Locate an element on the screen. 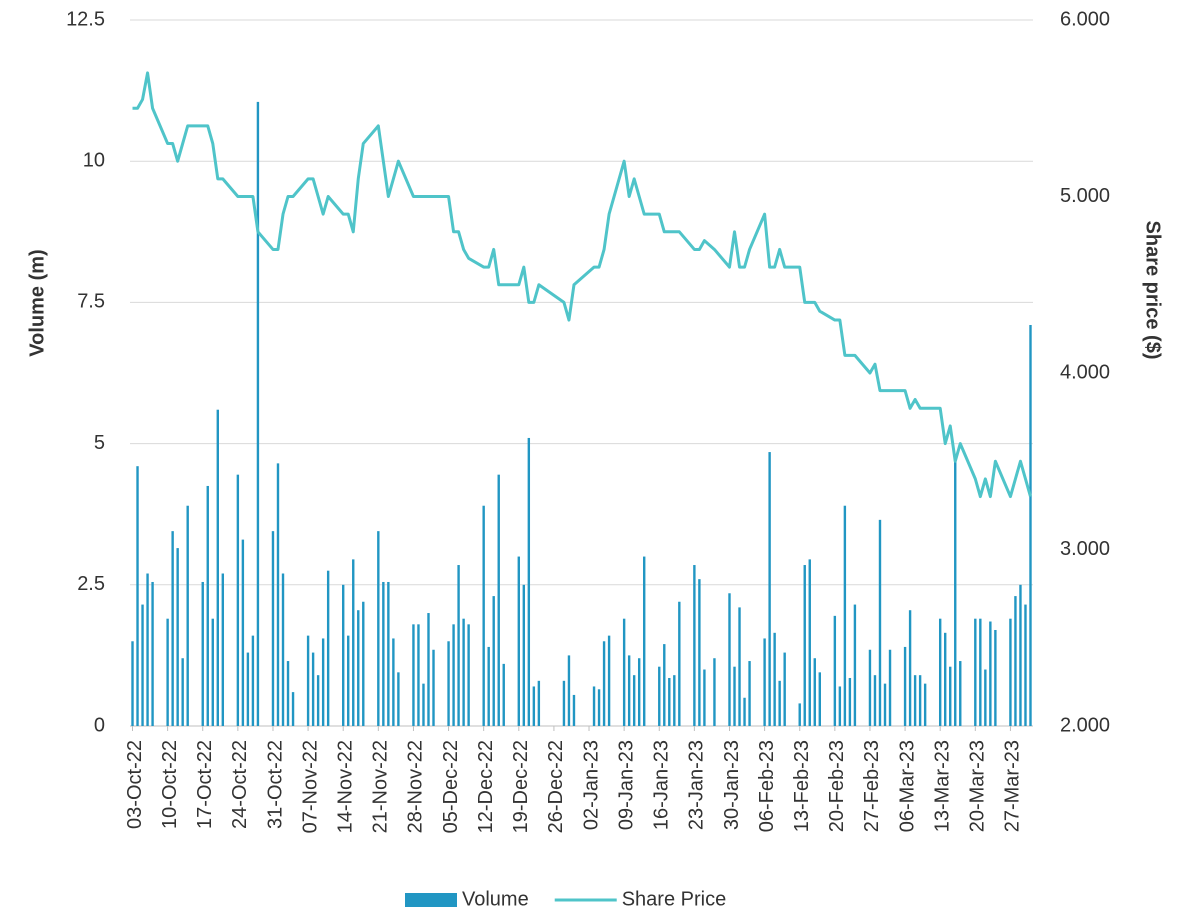 The image size is (1183, 914). x-tick-label: 13-Mar-23 is located at coordinates (942, 786).